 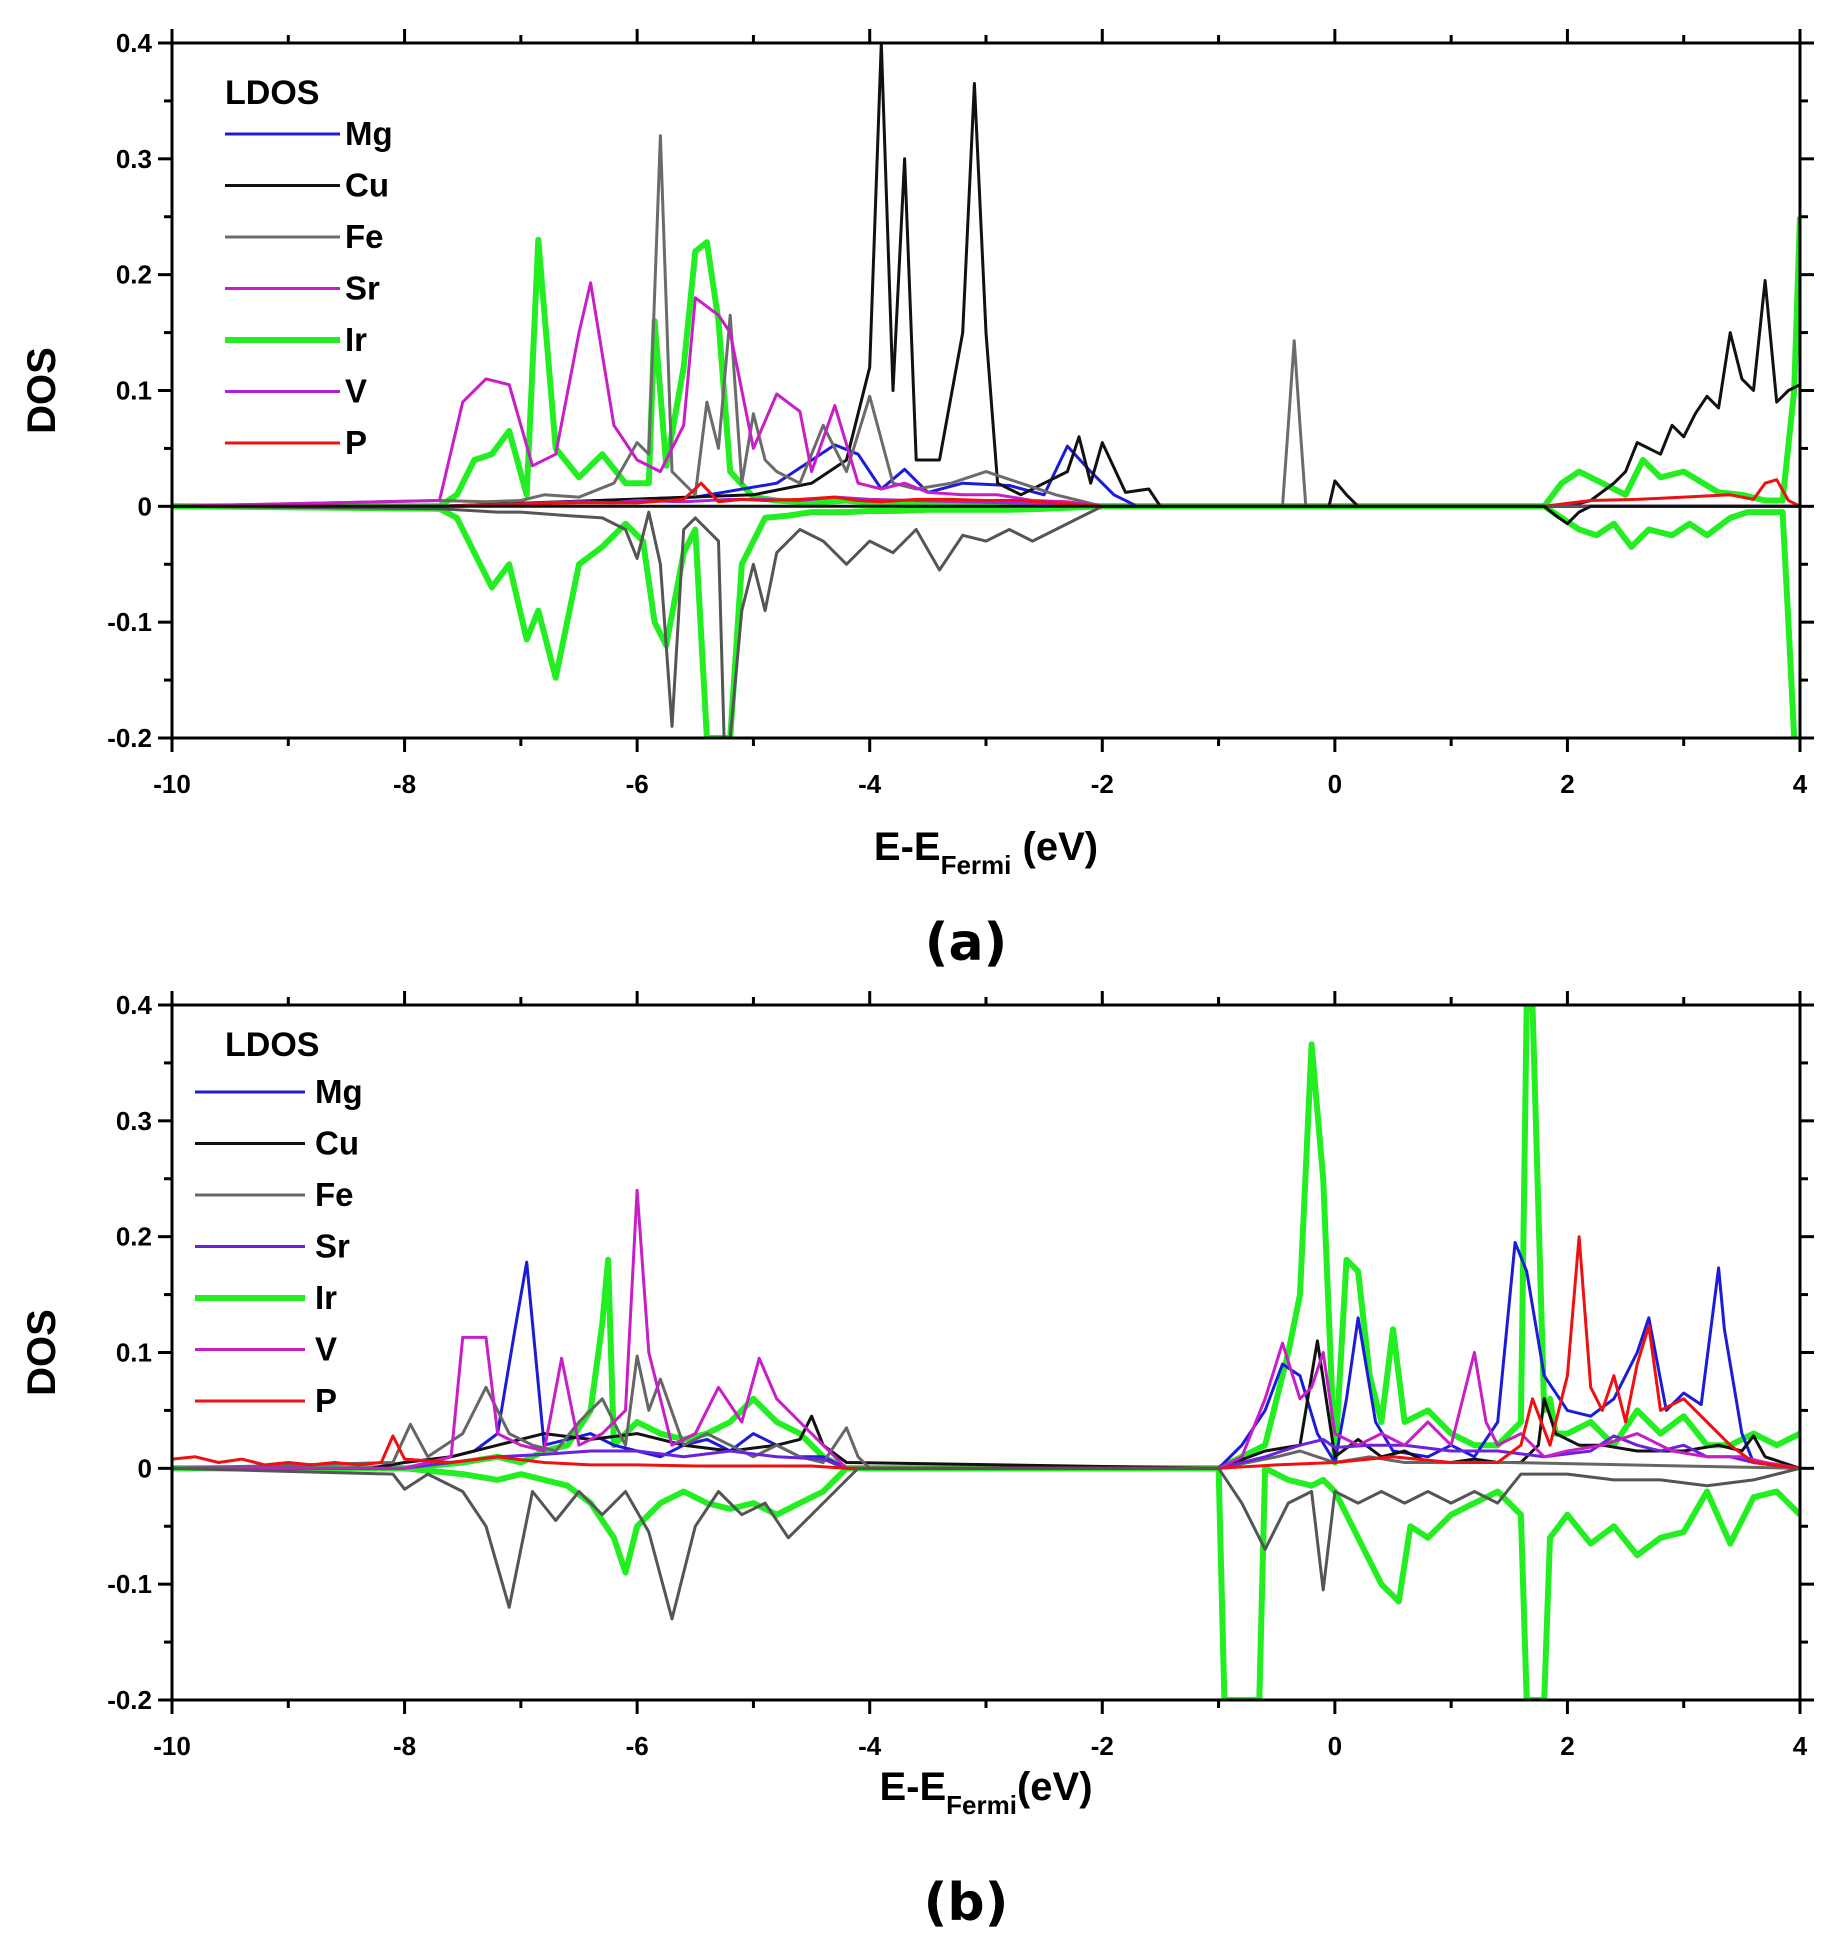 I want to click on panel-b-series-v, so click(x=986, y=1329).